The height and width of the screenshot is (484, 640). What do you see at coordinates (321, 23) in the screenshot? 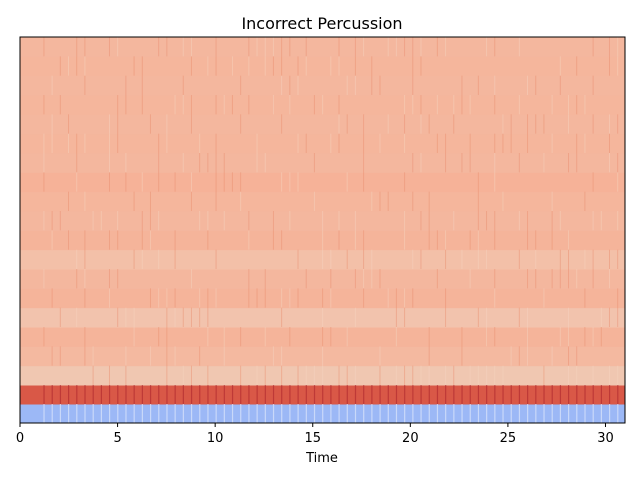
I see `chart-title: Incorrect Percussion` at bounding box center [321, 23].